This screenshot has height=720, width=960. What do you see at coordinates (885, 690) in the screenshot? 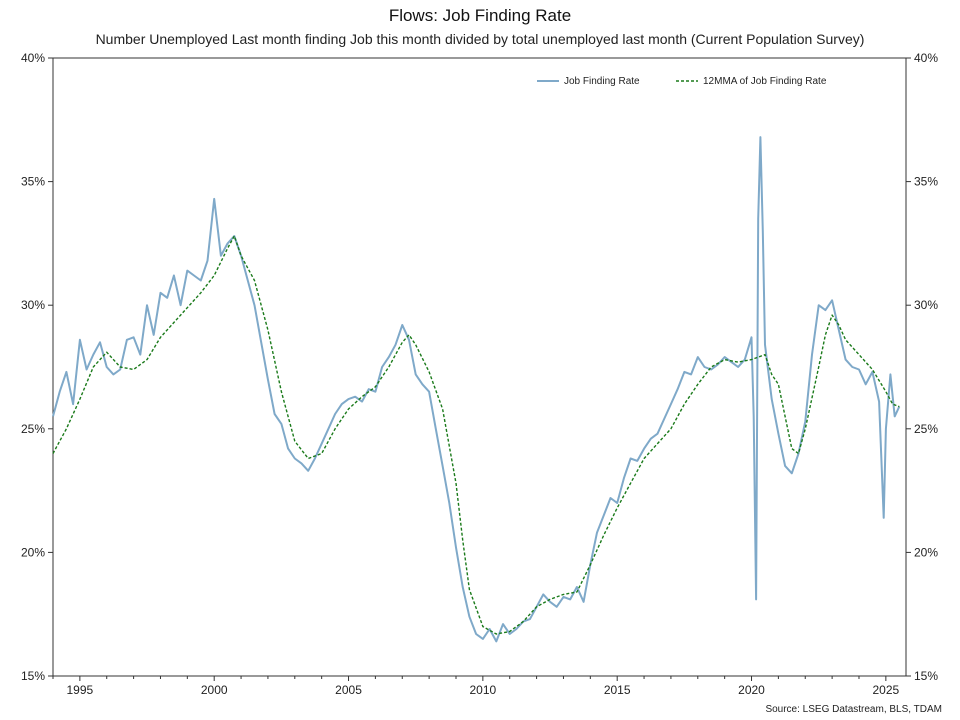
I see `x-tick-label: 2025` at bounding box center [885, 690].